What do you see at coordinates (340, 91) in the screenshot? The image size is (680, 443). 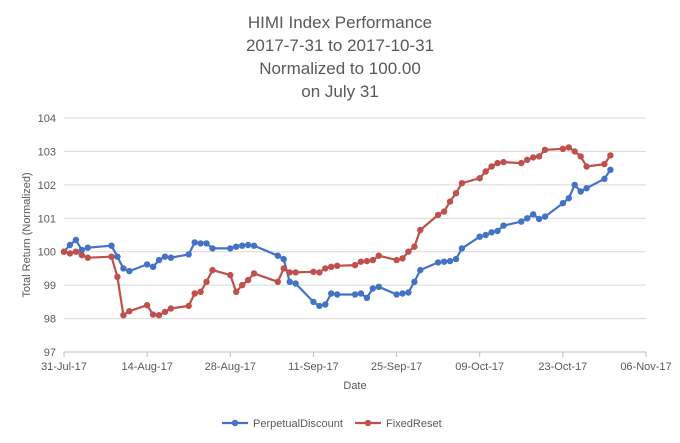 I see `chart-title-line: on July 31` at bounding box center [340, 91].